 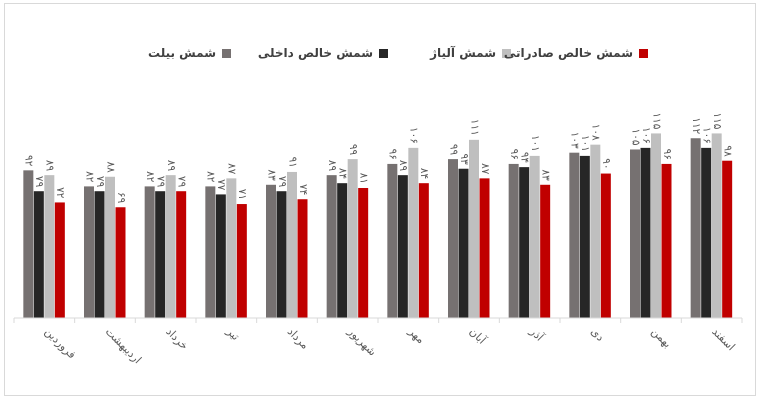 What do you see at coordinates (643, 53) in the screenshot?
I see `legend-swatch-export` at bounding box center [643, 53].